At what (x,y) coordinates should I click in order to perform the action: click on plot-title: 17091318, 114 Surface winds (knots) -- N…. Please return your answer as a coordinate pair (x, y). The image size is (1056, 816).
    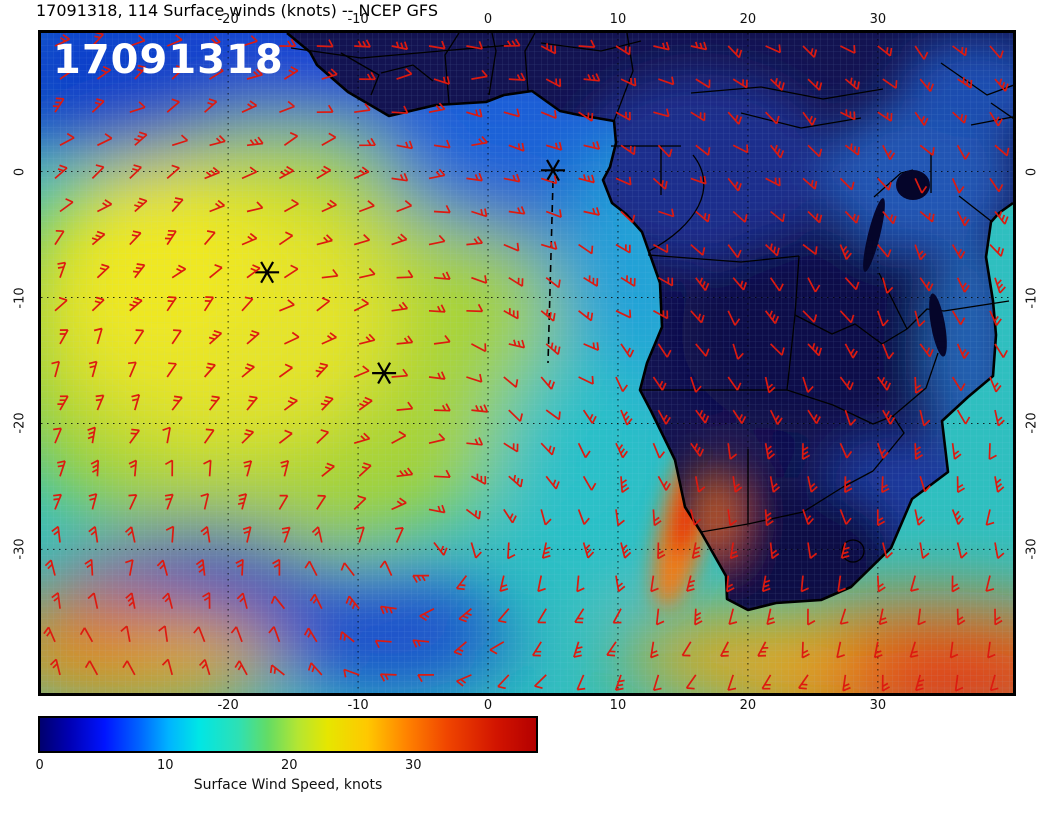
    Looking at the image, I should click on (237, 10).